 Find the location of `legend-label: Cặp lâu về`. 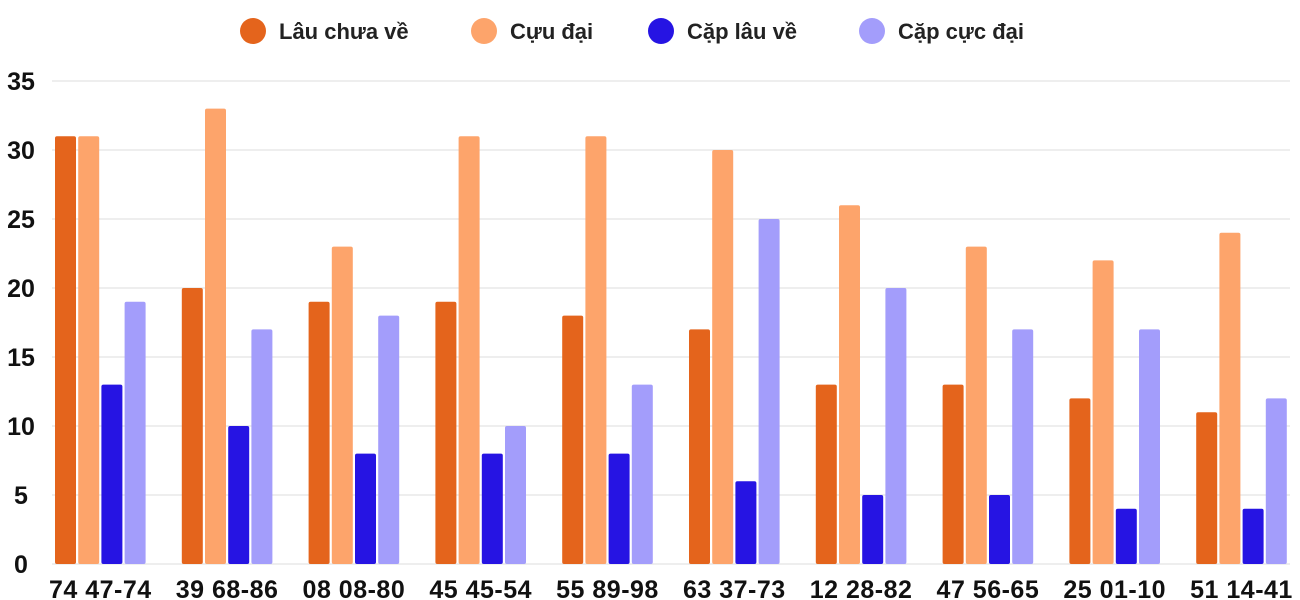

legend-label: Cặp lâu về is located at coordinates (742, 31).